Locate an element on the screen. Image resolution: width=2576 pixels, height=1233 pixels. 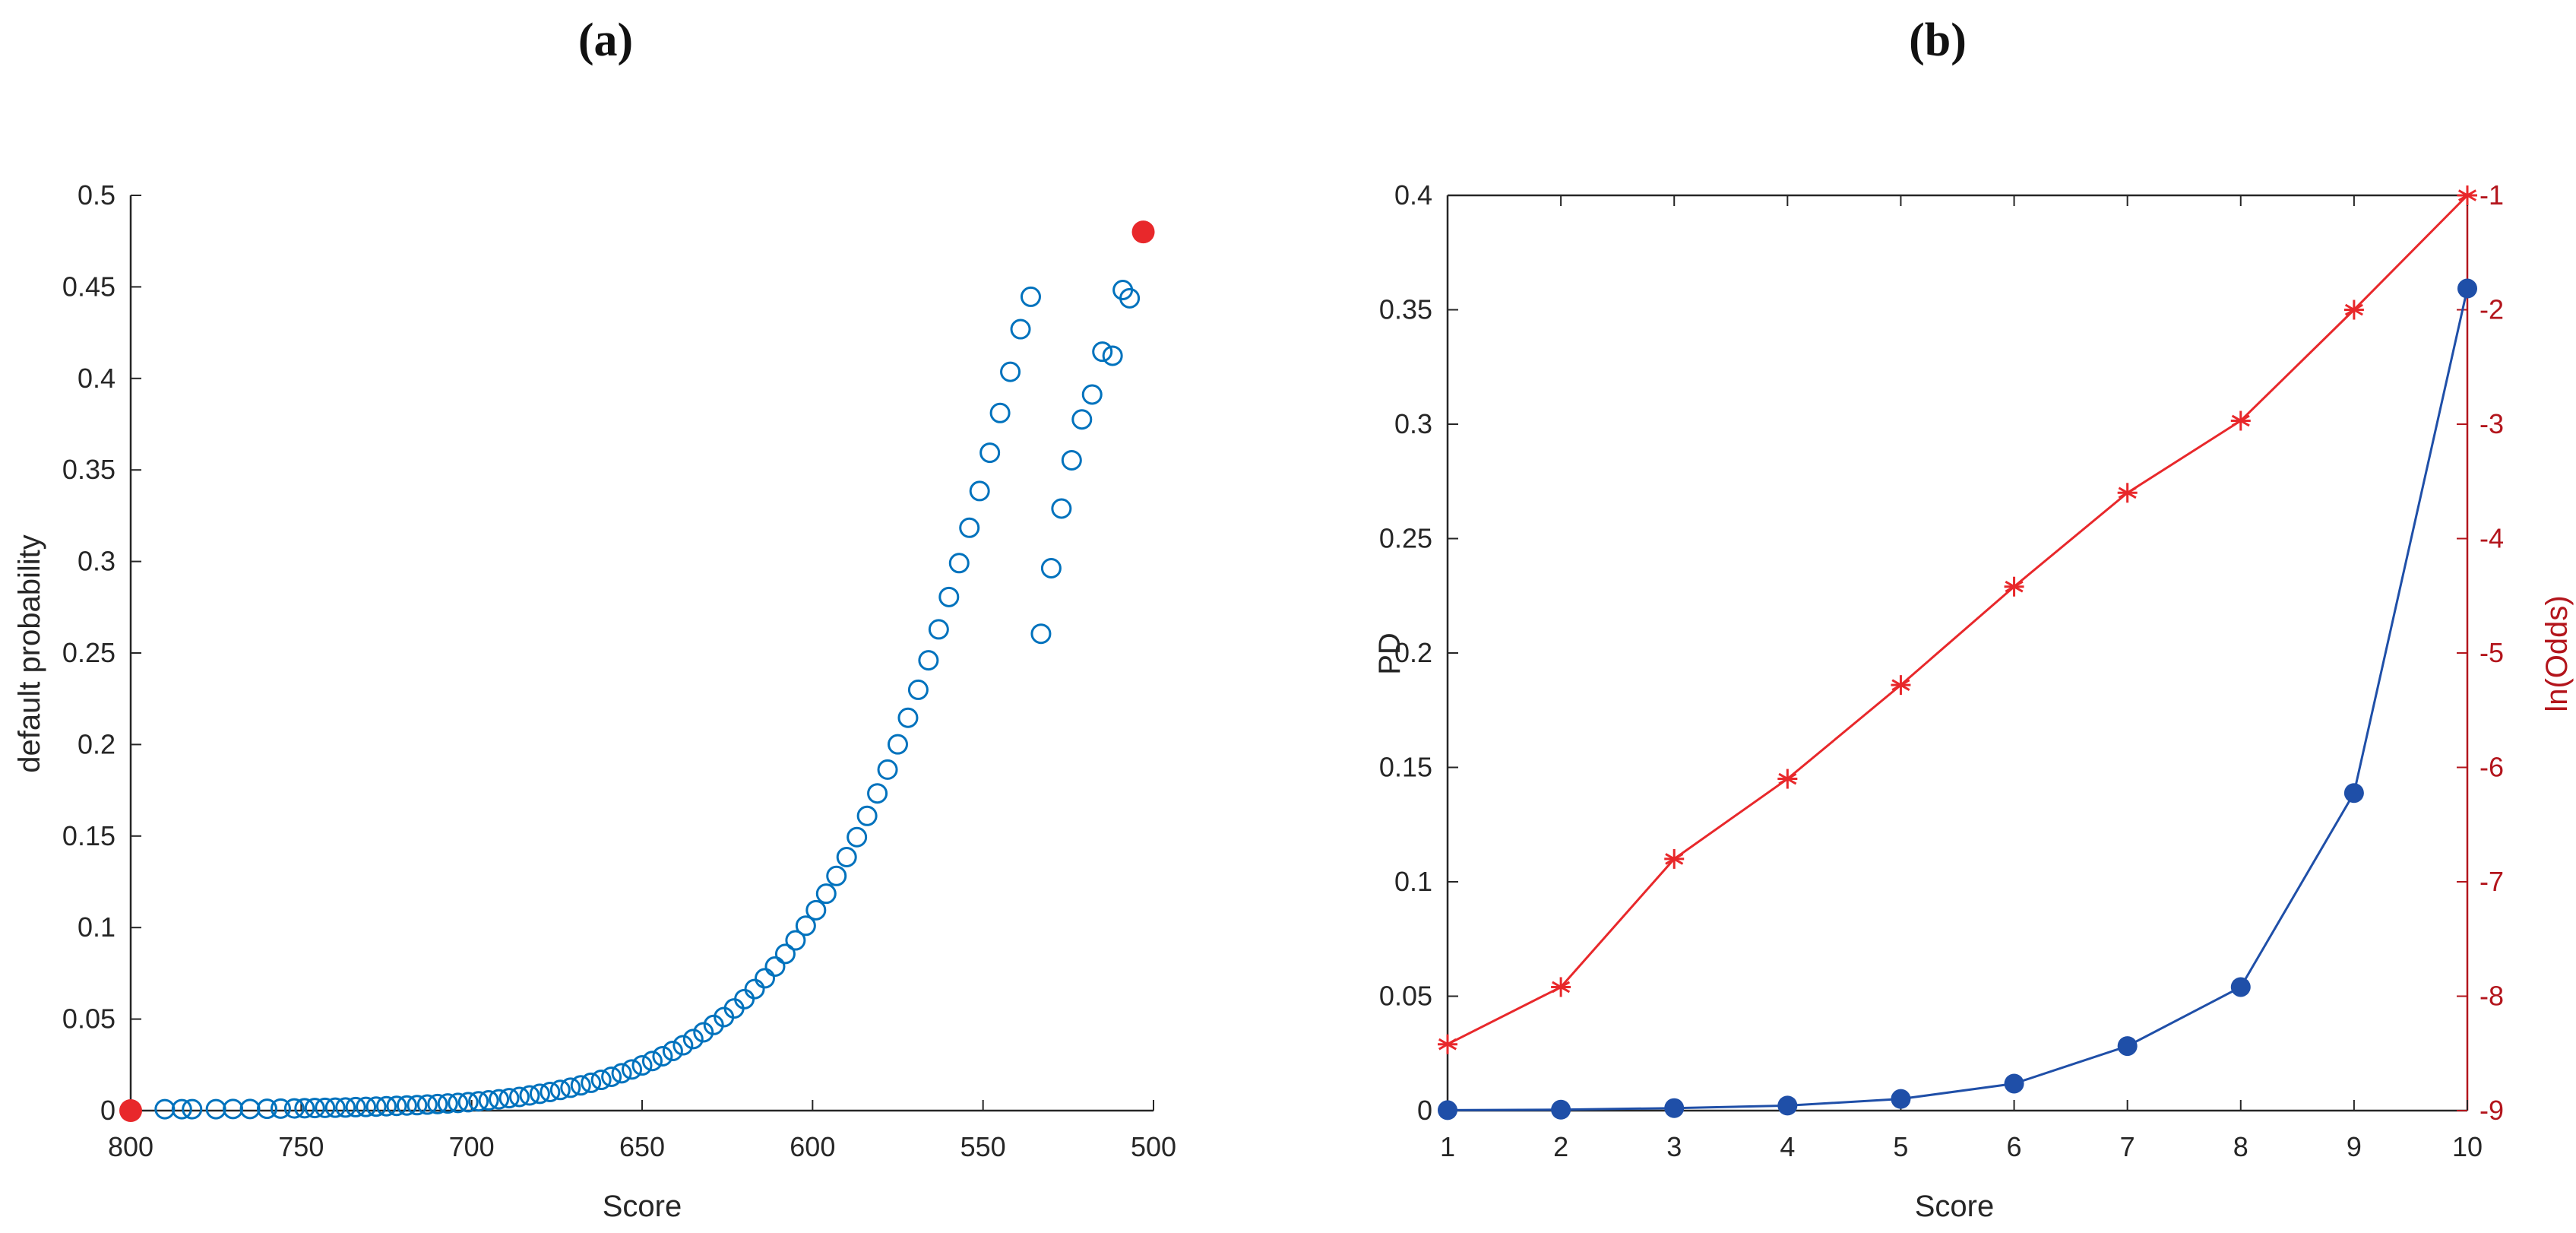
chart-b-x-tick-label: 7 is located at coordinates (2127, 1146).